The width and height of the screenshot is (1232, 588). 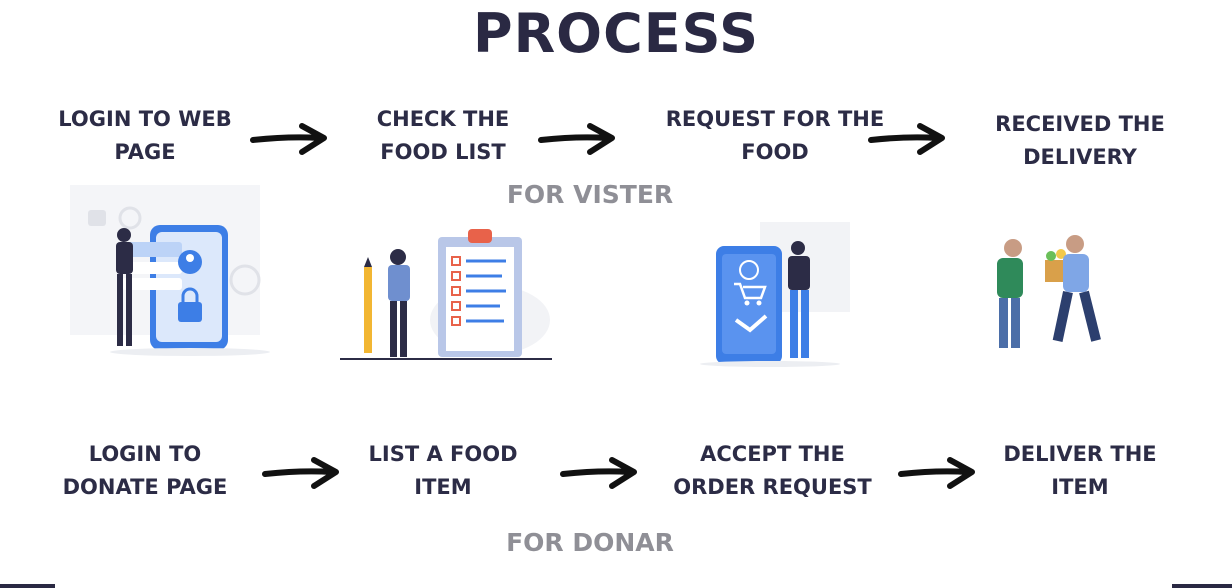 What do you see at coordinates (443, 135) in the screenshot?
I see `visitor-step-check-list: CHECK THE FOOD LIST` at bounding box center [443, 135].